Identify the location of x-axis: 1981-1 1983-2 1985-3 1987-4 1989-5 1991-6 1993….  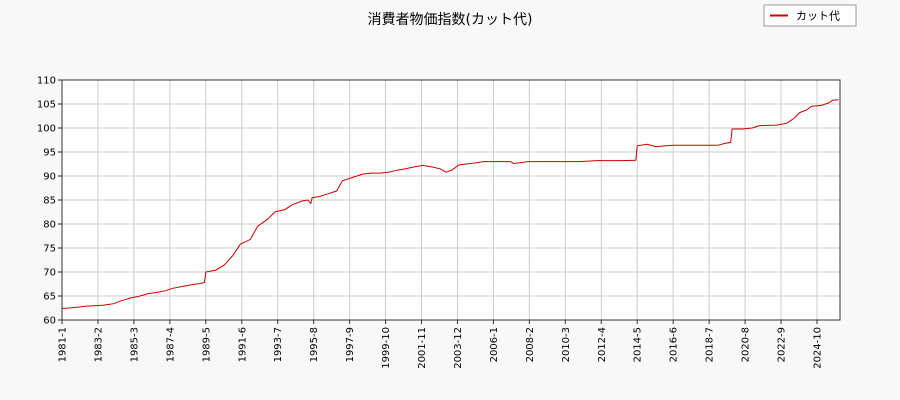
(440, 344).